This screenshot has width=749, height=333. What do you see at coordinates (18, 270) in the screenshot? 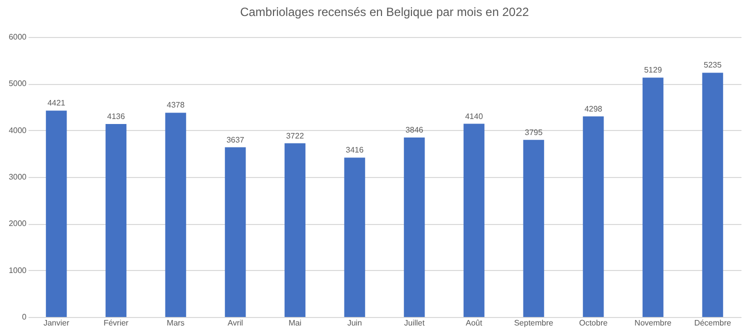
I see `y-tick-label: 1000` at bounding box center [18, 270].